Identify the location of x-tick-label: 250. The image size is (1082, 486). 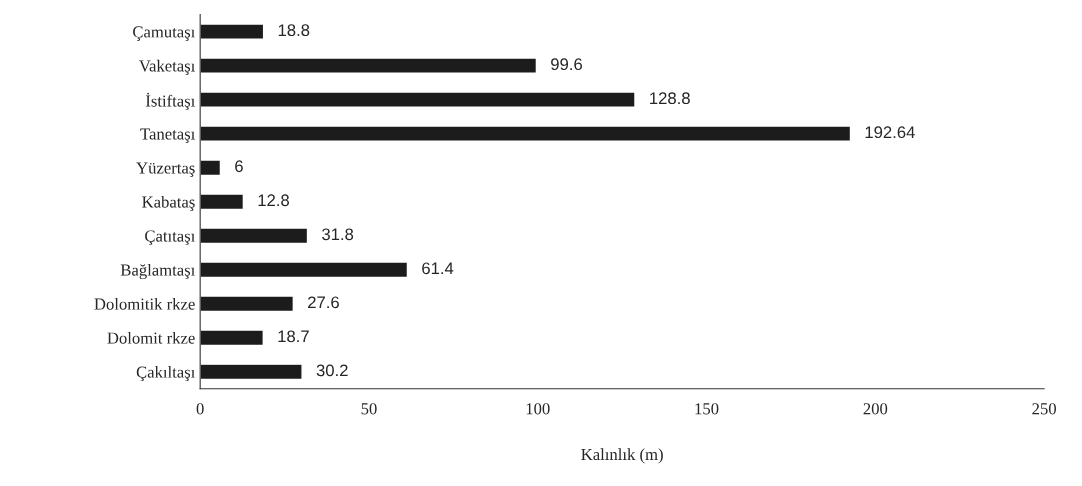
(1044, 409).